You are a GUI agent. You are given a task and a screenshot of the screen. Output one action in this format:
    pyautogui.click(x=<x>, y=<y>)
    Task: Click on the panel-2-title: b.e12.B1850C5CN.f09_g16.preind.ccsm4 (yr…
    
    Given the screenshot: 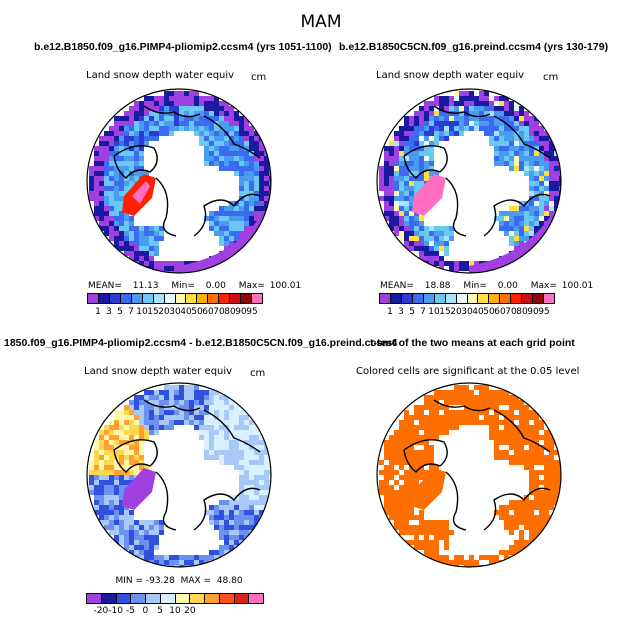 What is the action you would take?
    pyautogui.click(x=474, y=47)
    